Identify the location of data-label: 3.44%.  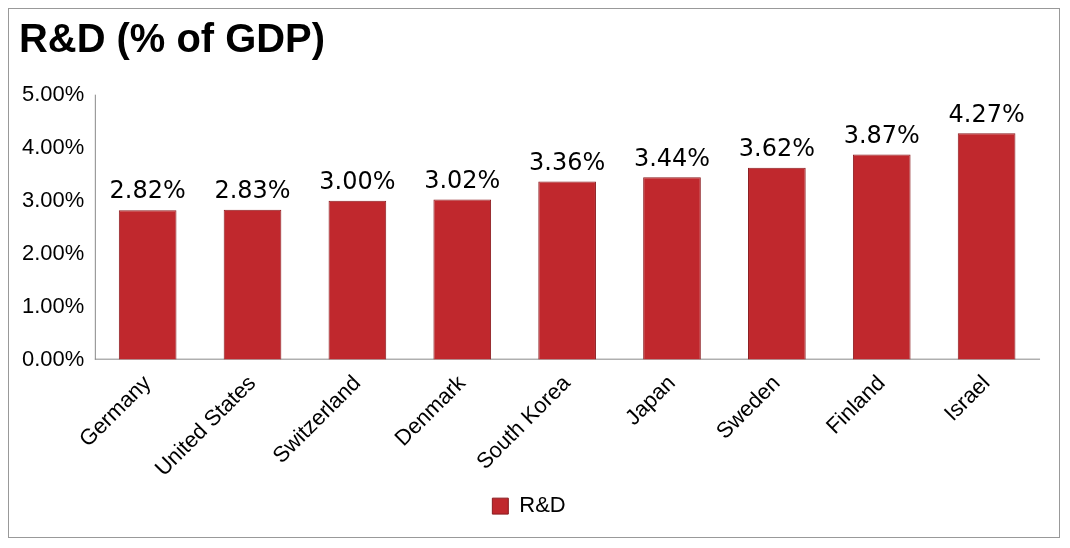
(672, 157).